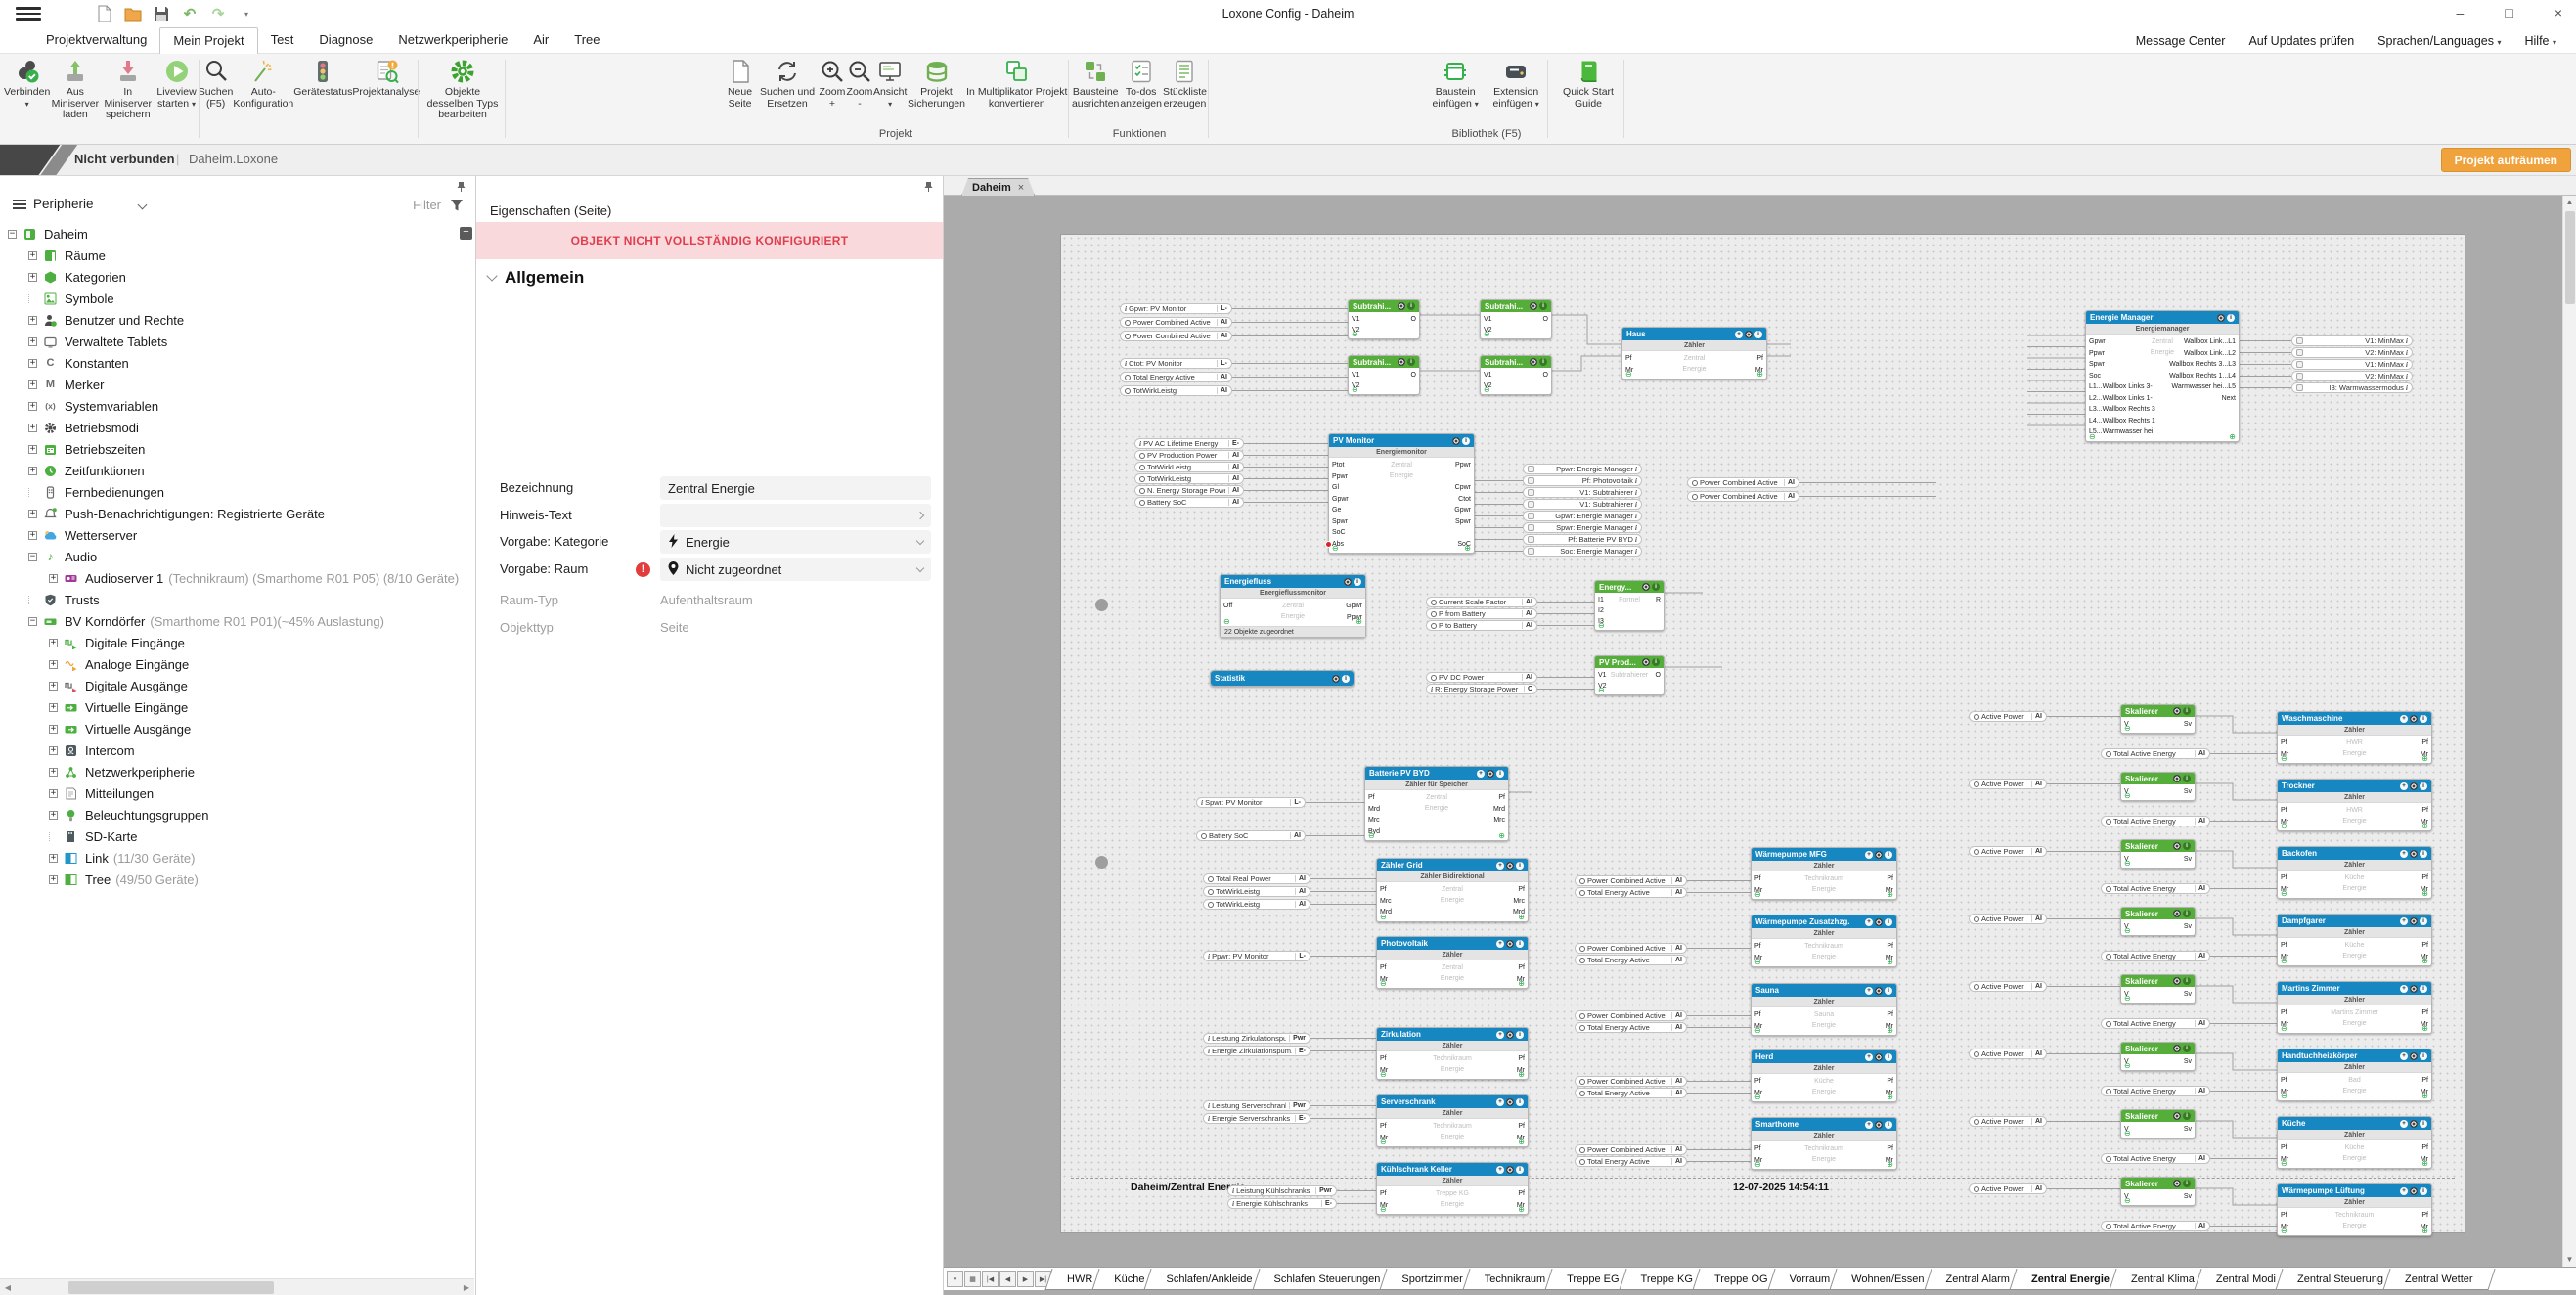 The image size is (2576, 1295). What do you see at coordinates (208, 41) in the screenshot?
I see `menu-item-mein-projekt: Mein Projekt` at bounding box center [208, 41].